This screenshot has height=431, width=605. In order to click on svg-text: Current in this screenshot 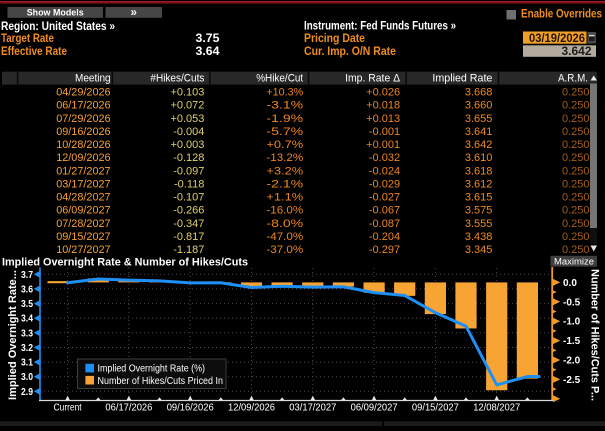, I will do `click(68, 408)`.